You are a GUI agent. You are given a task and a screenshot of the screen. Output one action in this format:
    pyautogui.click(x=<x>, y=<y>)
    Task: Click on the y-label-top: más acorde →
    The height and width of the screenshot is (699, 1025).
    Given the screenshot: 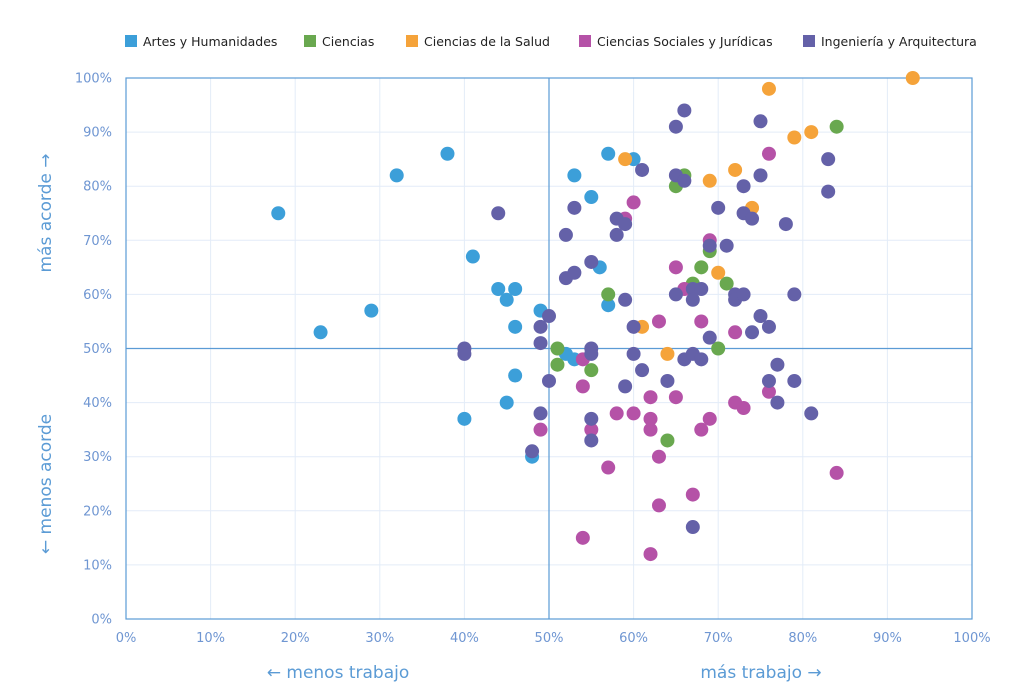 What is the action you would take?
    pyautogui.click(x=46, y=213)
    